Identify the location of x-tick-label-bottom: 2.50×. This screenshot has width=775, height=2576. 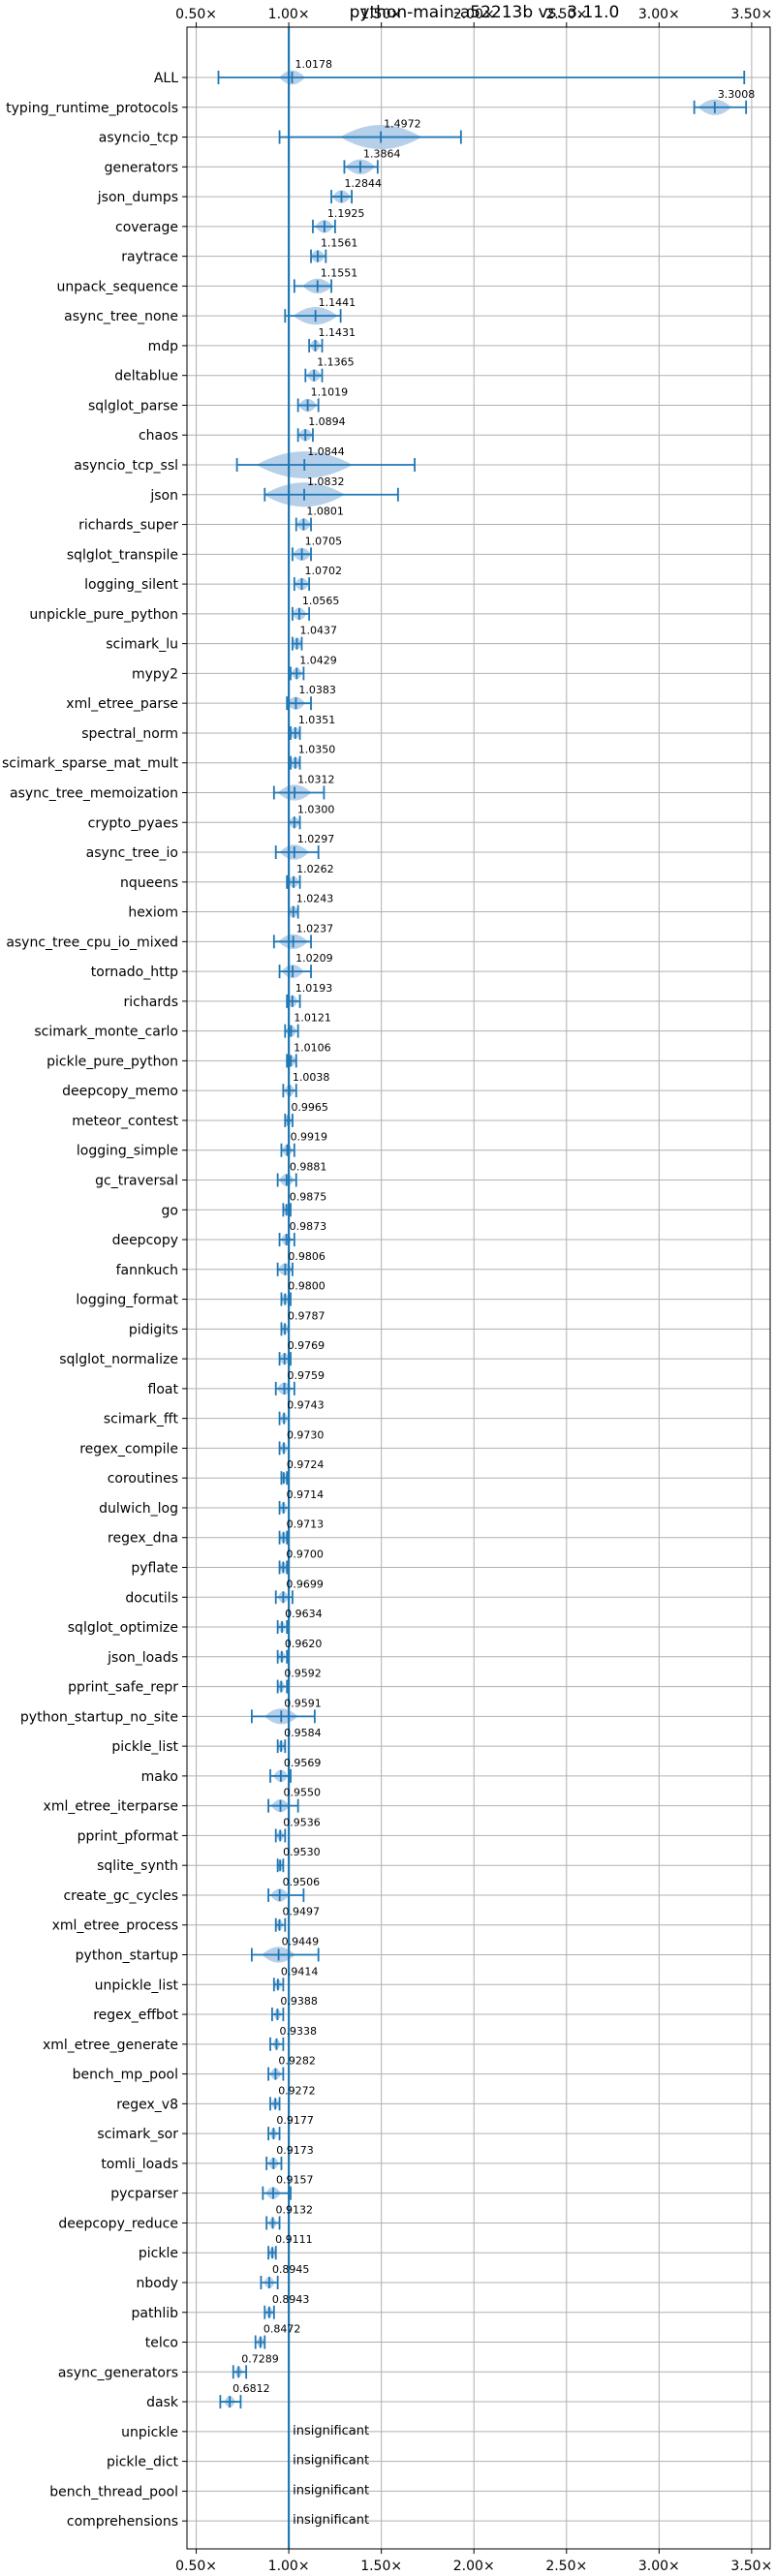
(566, 2566).